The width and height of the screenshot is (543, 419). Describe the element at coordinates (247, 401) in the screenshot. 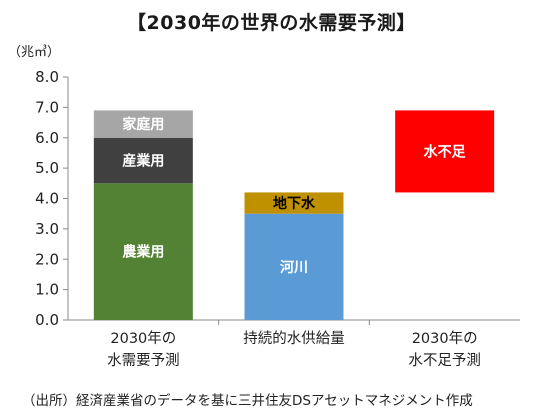

I see `source-note: （出所）経済産業省のデータを基に三井住友DSアセットマネジメント作成` at that location.